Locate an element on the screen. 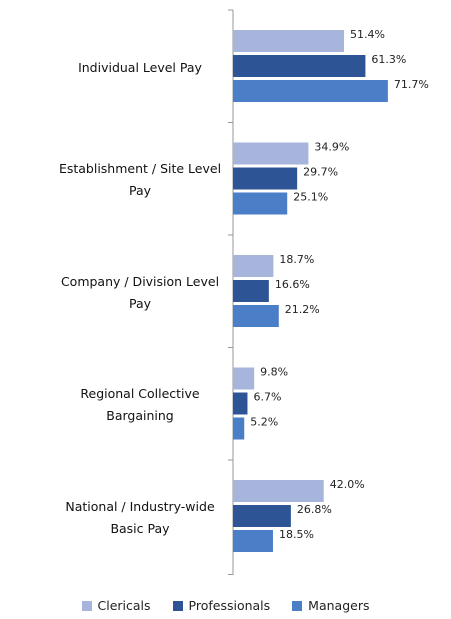 Image resolution: width=451 pixels, height=619 pixels. data-label: 26.8% is located at coordinates (314, 509).